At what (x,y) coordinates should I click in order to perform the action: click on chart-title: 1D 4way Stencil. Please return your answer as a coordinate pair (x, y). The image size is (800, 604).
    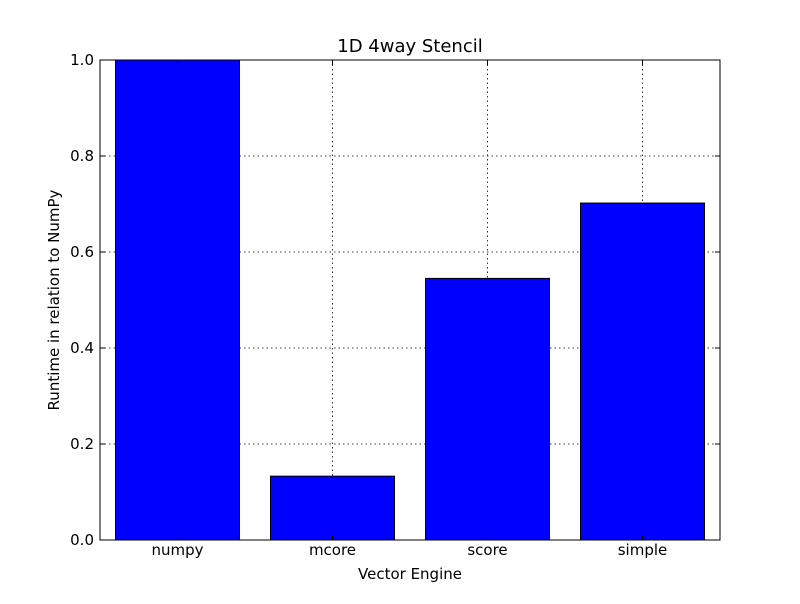
    Looking at the image, I should click on (409, 46).